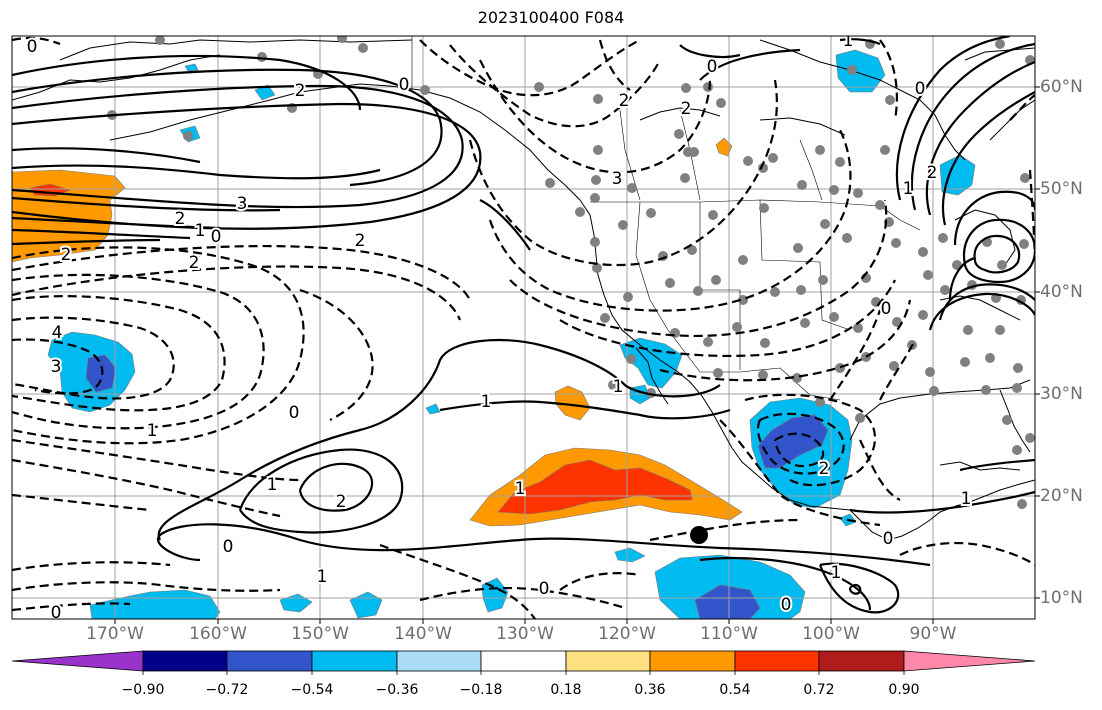 The width and height of the screenshot is (1102, 710). What do you see at coordinates (312, 690) in the screenshot?
I see `colorbar-tick-label: −0.54` at bounding box center [312, 690].